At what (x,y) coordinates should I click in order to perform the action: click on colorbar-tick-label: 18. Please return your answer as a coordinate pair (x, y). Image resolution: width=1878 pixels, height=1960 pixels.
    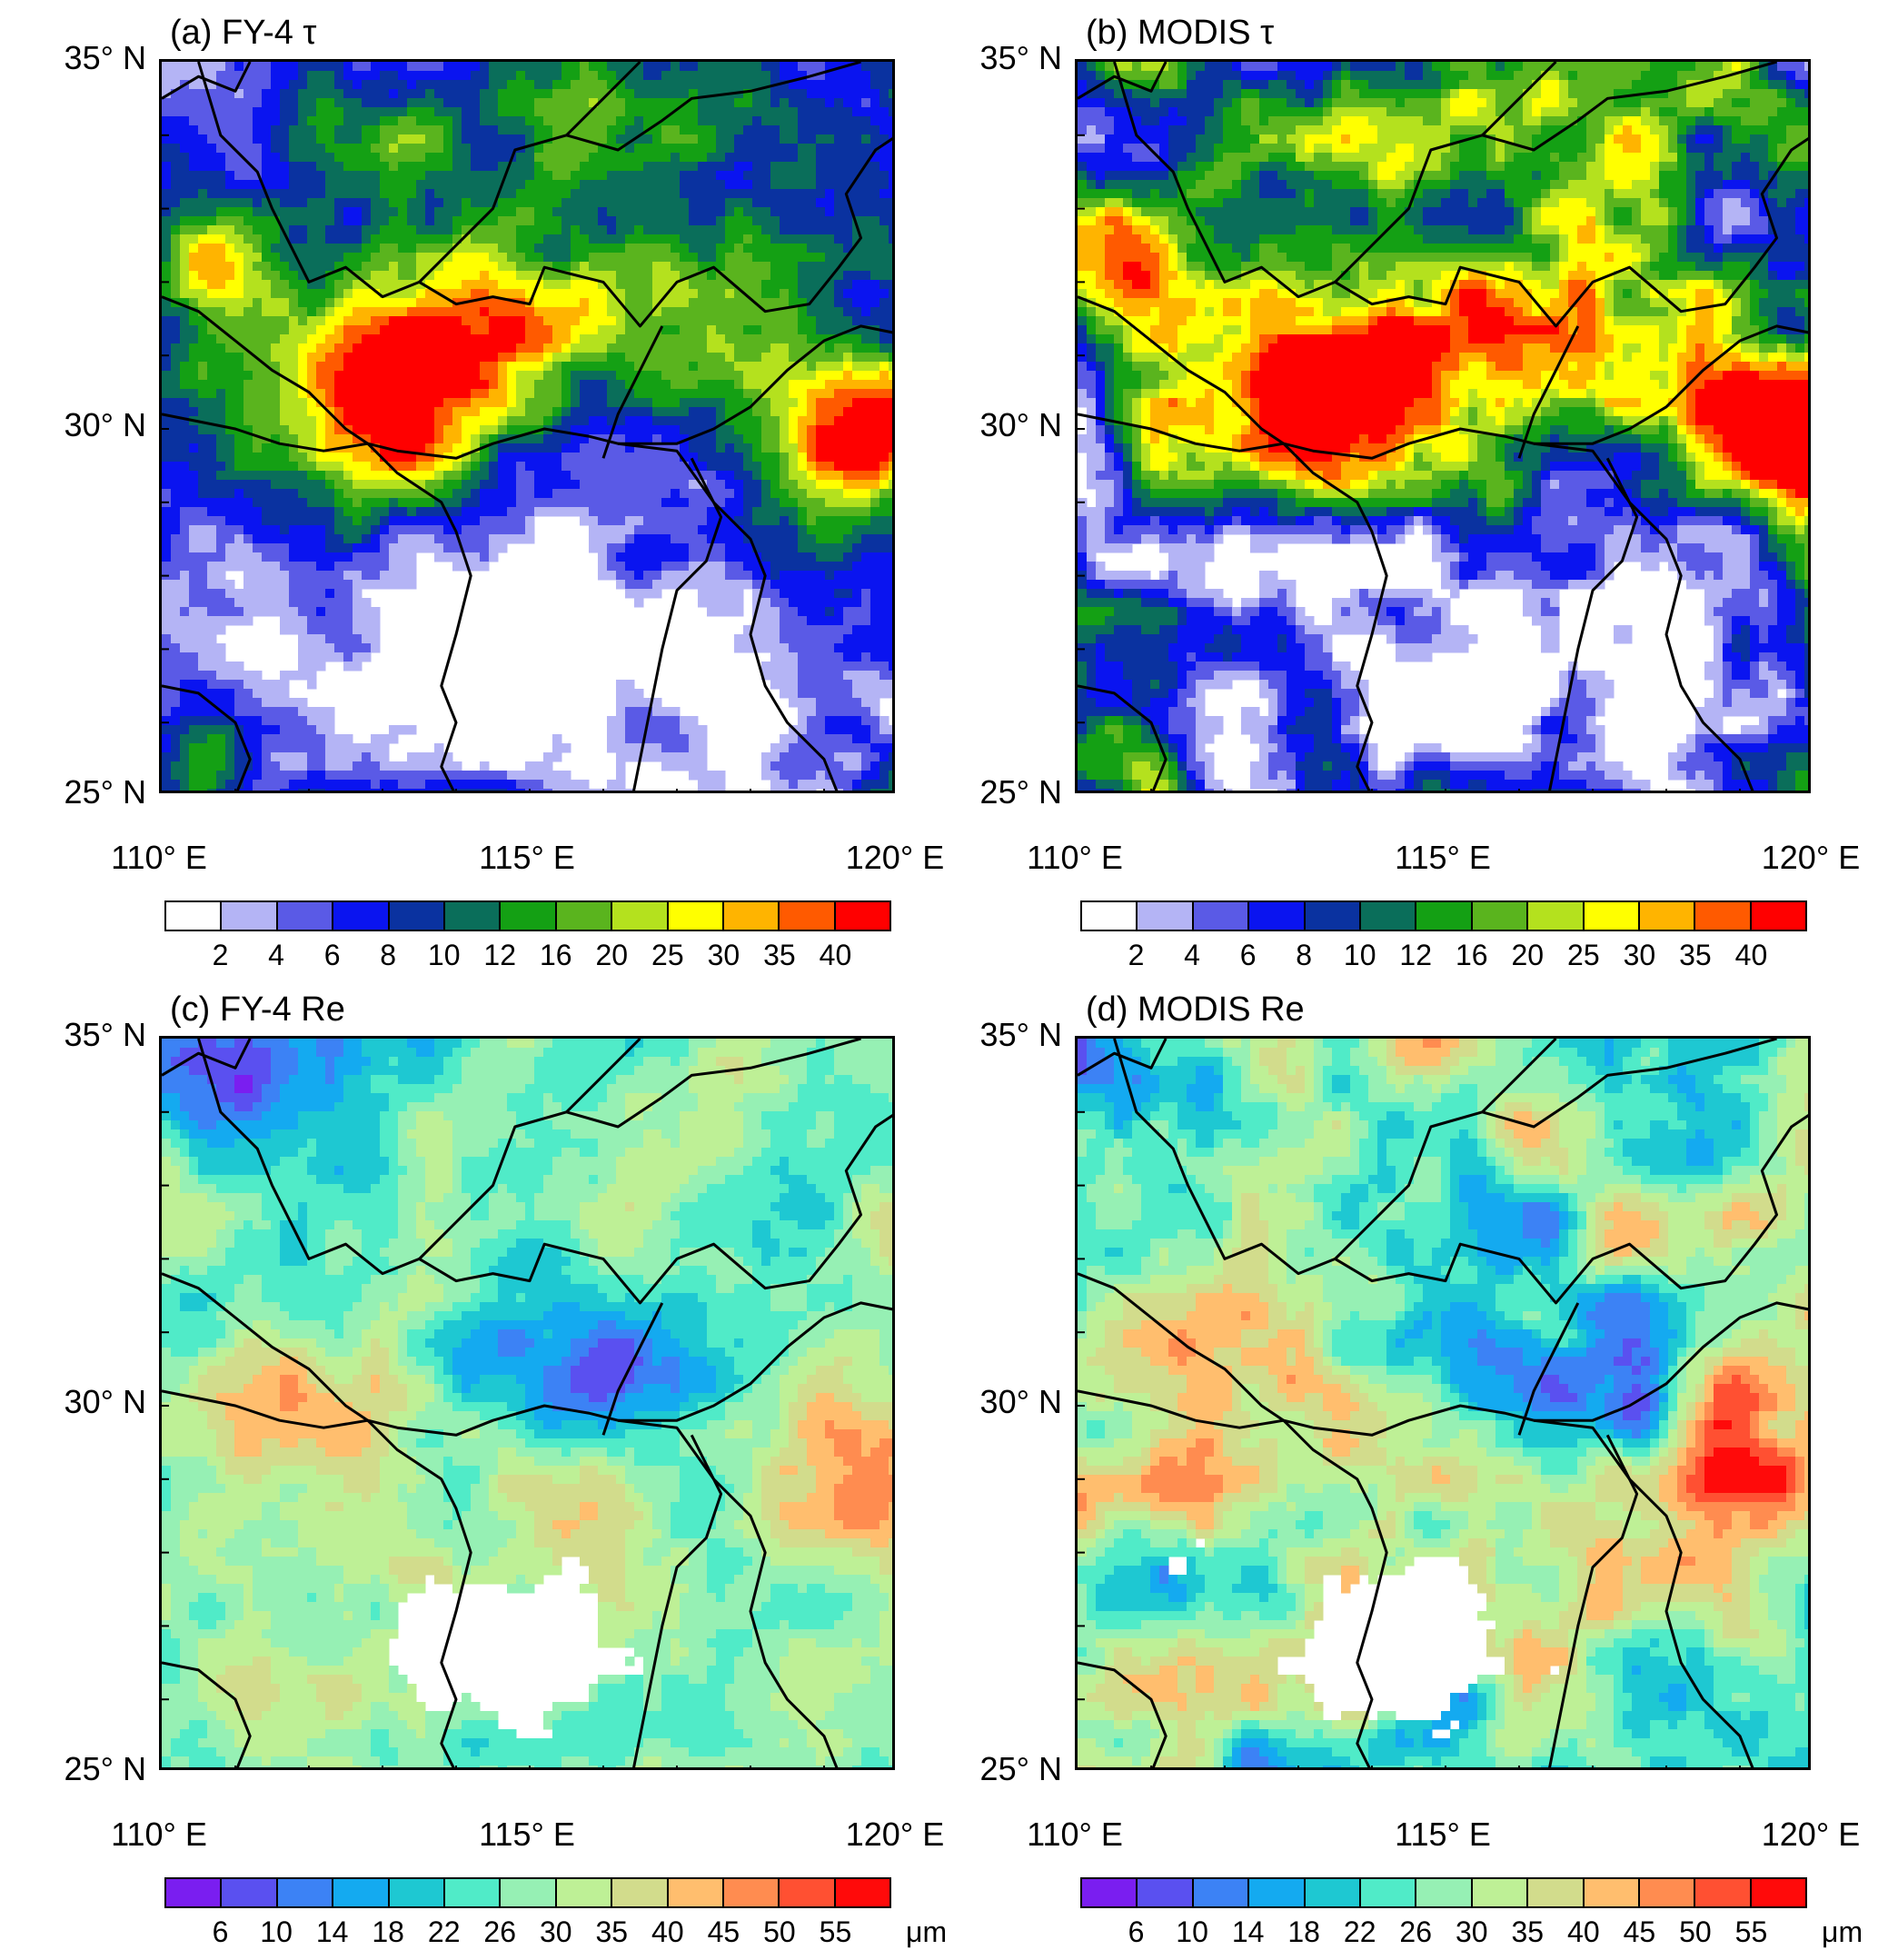
    Looking at the image, I should click on (388, 1932).